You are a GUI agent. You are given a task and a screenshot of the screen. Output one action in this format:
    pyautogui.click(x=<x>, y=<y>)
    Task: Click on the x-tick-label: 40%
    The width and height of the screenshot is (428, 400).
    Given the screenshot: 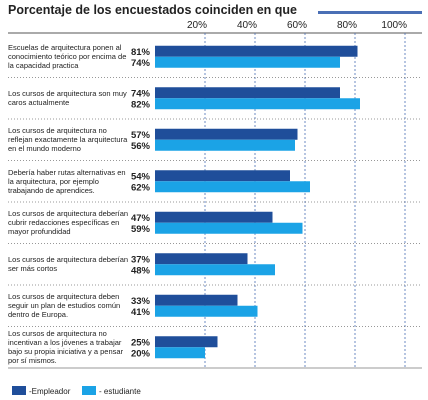 What is the action you would take?
    pyautogui.click(x=247, y=25)
    